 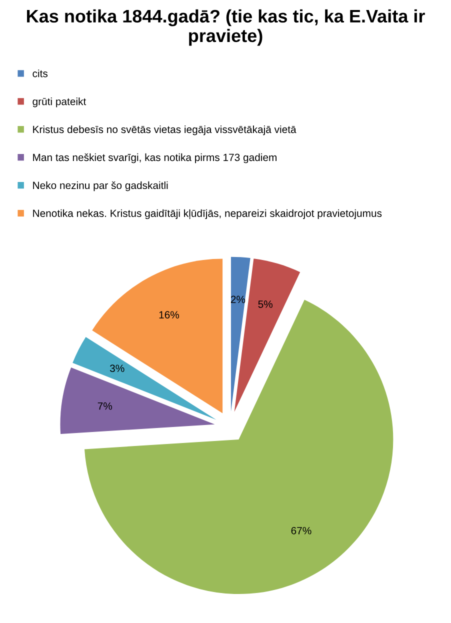 I want to click on data-label: 5%, so click(x=265, y=304).